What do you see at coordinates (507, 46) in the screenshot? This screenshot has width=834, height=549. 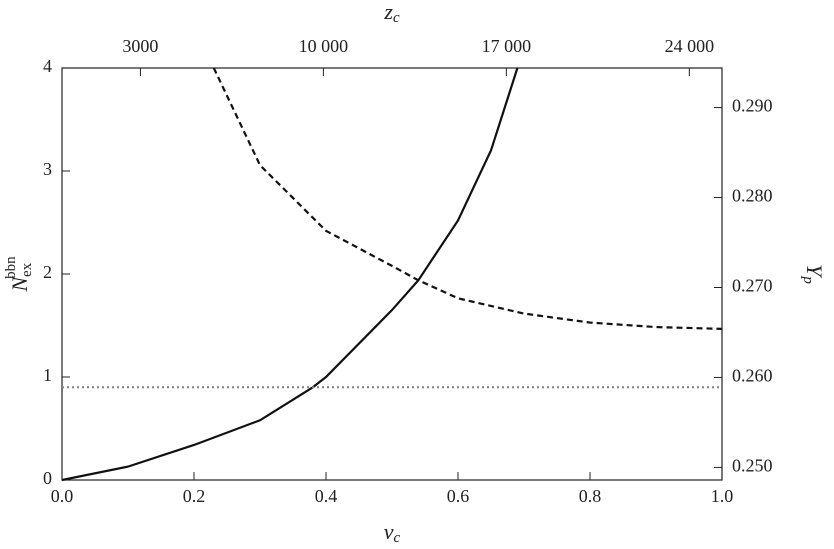 I see `x2-tick-label: 17 000` at bounding box center [507, 46].